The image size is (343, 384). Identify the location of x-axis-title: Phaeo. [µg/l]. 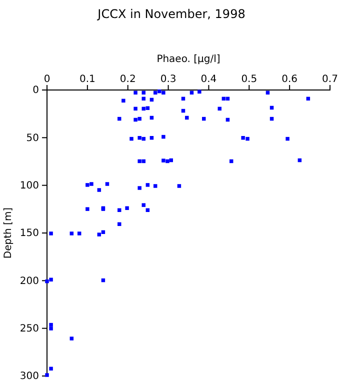
(188, 59).